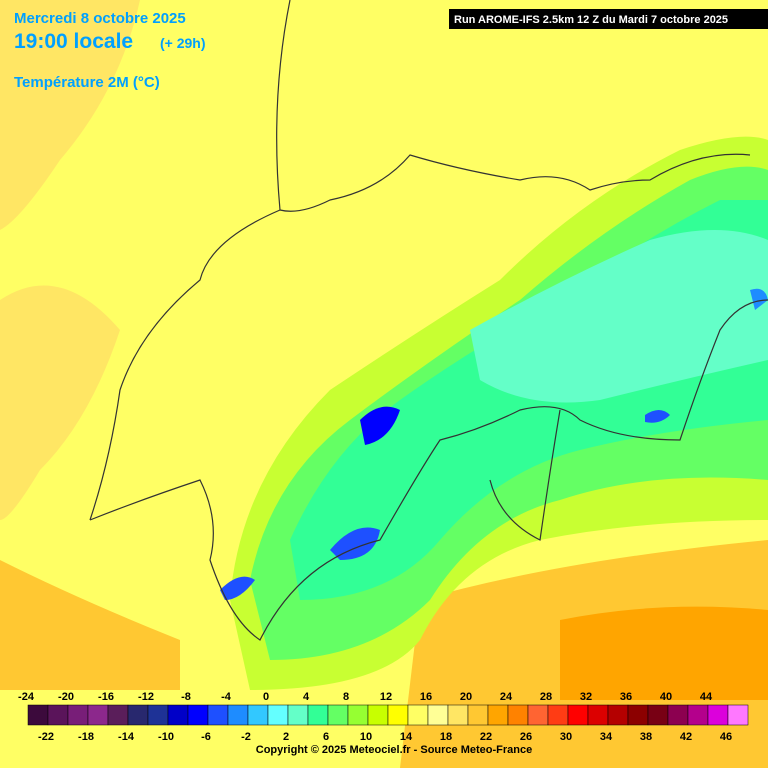  I want to click on legend-tick-label: 28, so click(546, 697).